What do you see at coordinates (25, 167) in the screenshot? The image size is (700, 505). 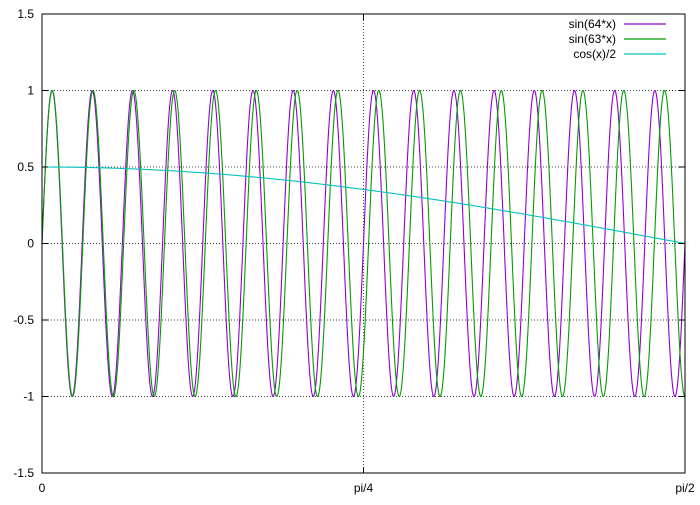 I see `y-tick-label: 0.5` at bounding box center [25, 167].